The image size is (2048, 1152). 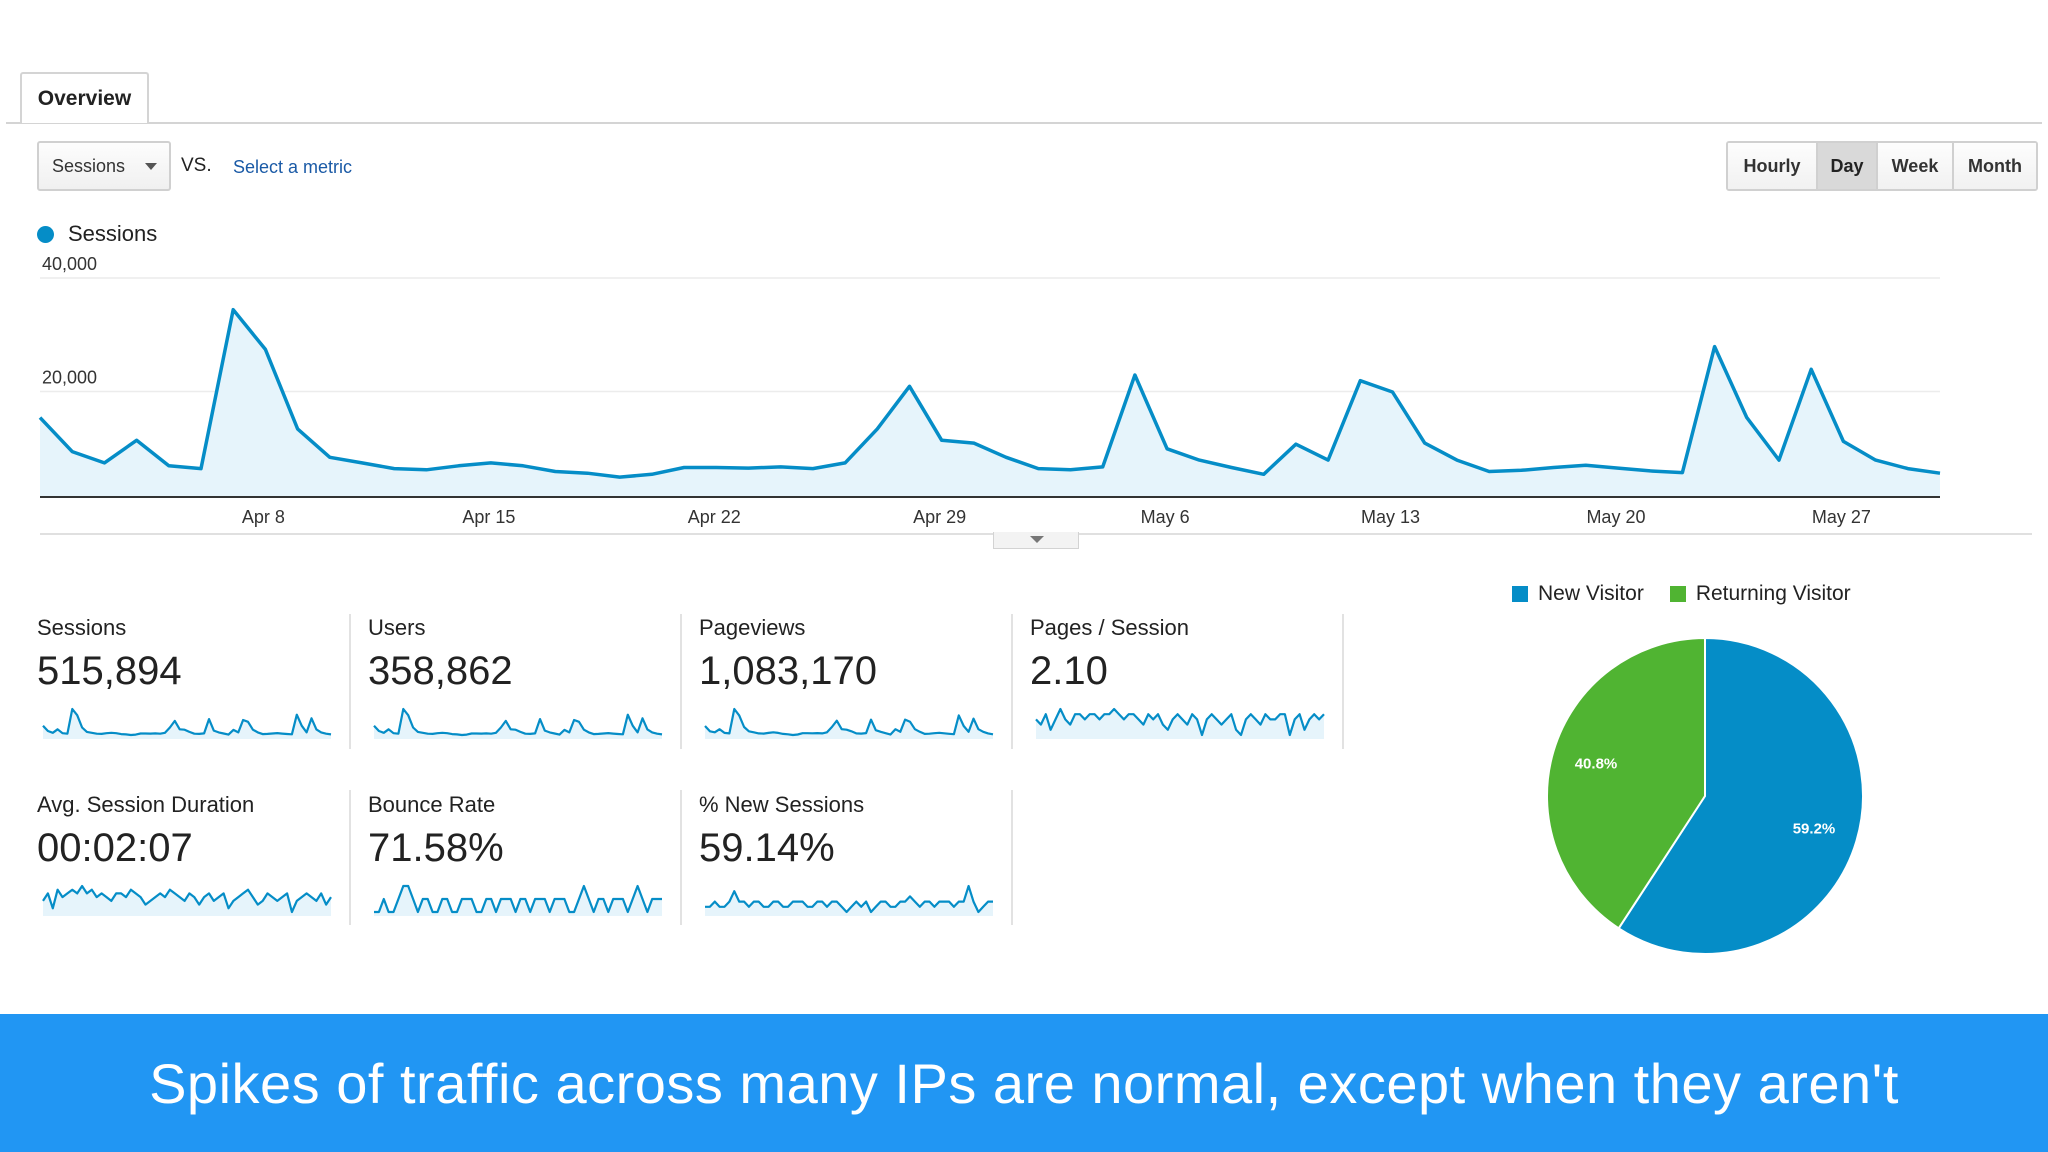 I want to click on sessions-legend-label: Sessions, so click(x=113, y=233).